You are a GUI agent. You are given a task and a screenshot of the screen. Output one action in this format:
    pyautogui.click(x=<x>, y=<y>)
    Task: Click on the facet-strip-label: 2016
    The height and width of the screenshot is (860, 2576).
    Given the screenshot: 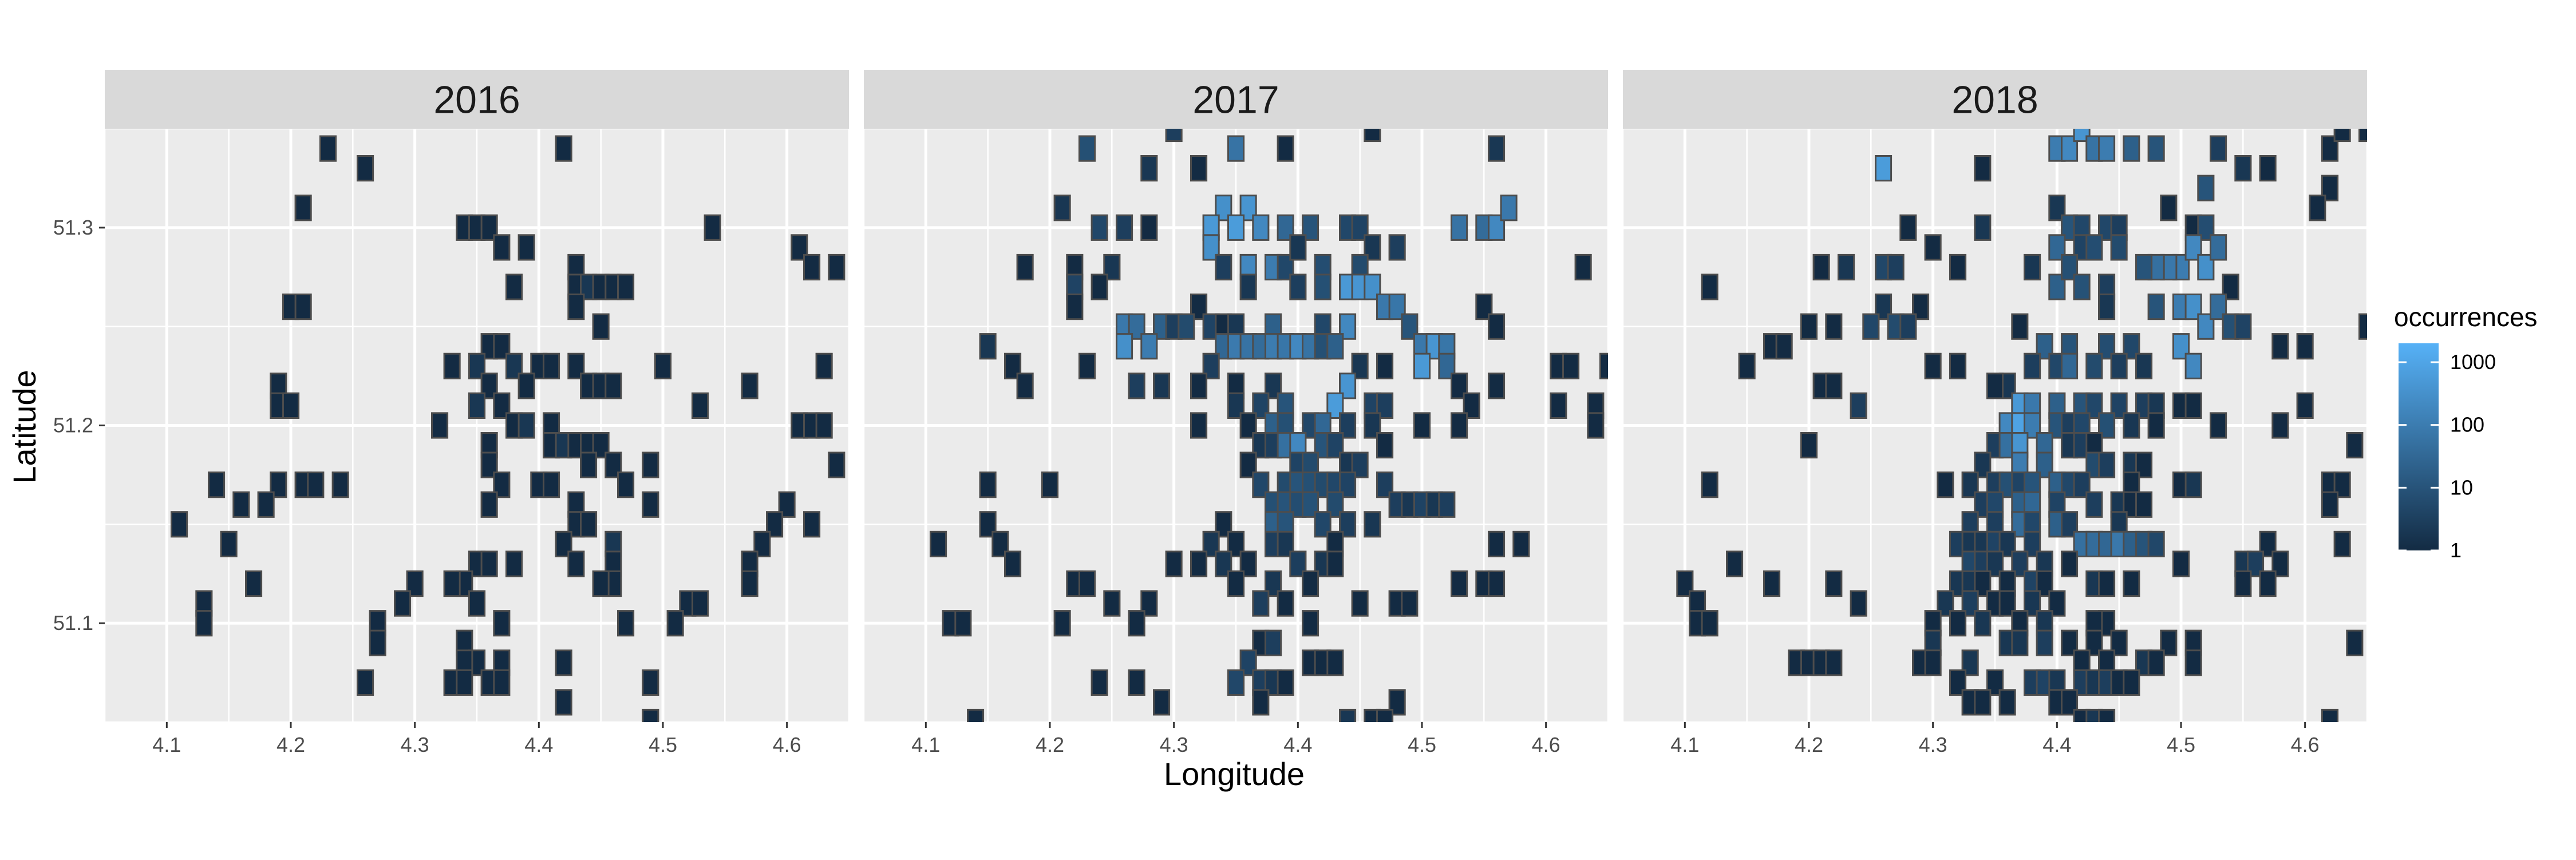 What is the action you would take?
    pyautogui.click(x=476, y=100)
    